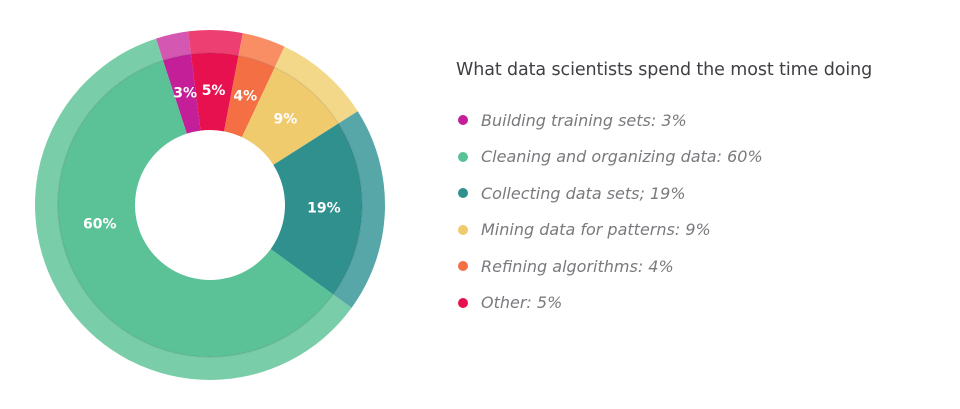 Image resolution: width=960 pixels, height=409 pixels. What do you see at coordinates (324, 209) in the screenshot?
I see `slice-label-collecting-data-sets: 19%` at bounding box center [324, 209].